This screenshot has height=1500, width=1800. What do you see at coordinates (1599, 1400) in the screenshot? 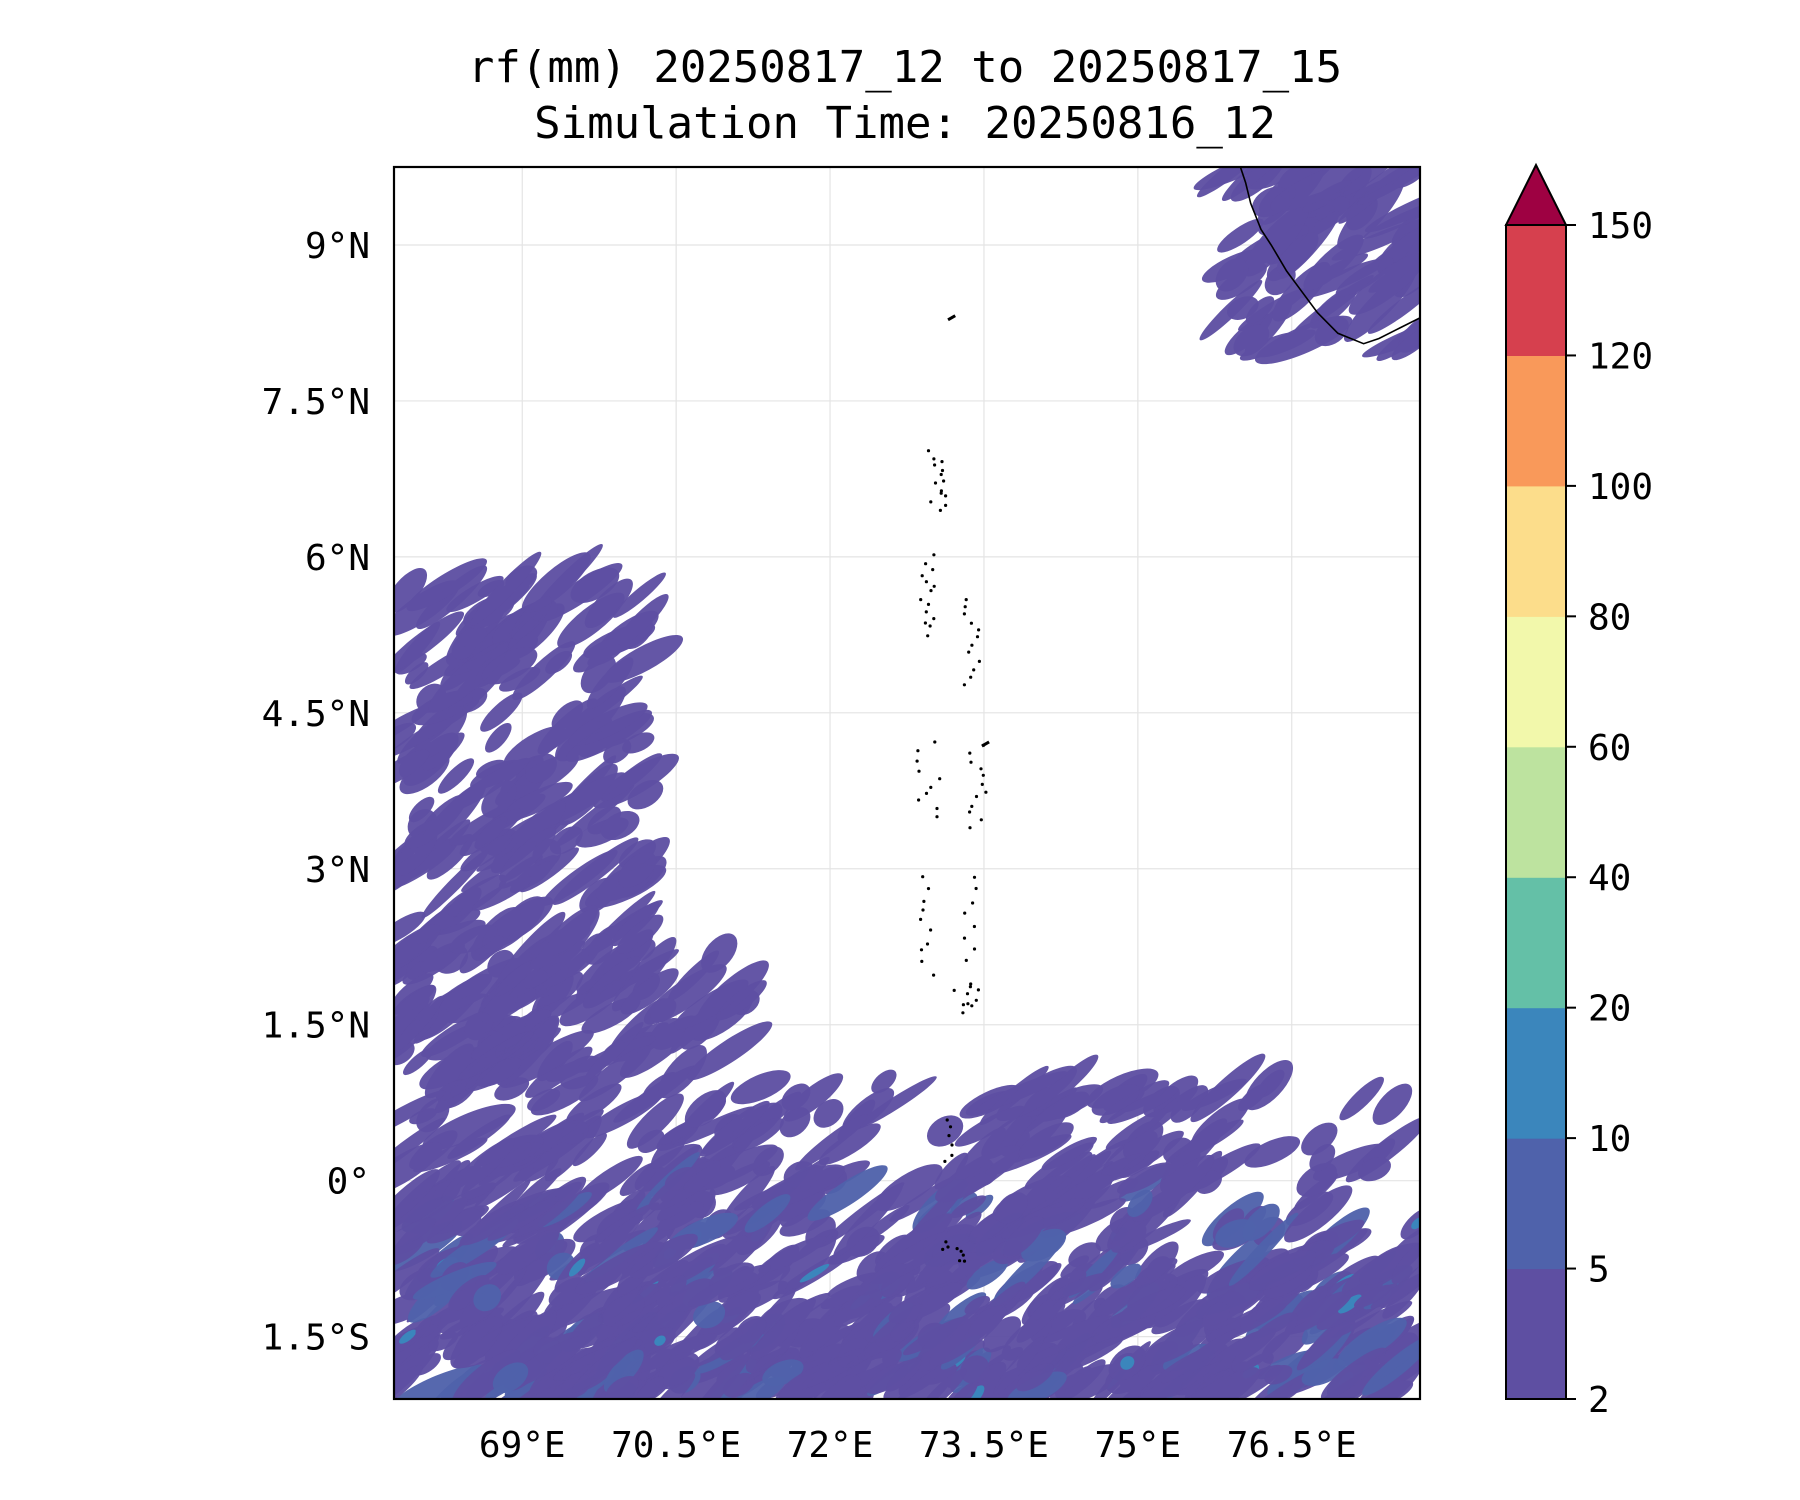
I see `colorbar-label: 2` at bounding box center [1599, 1400].